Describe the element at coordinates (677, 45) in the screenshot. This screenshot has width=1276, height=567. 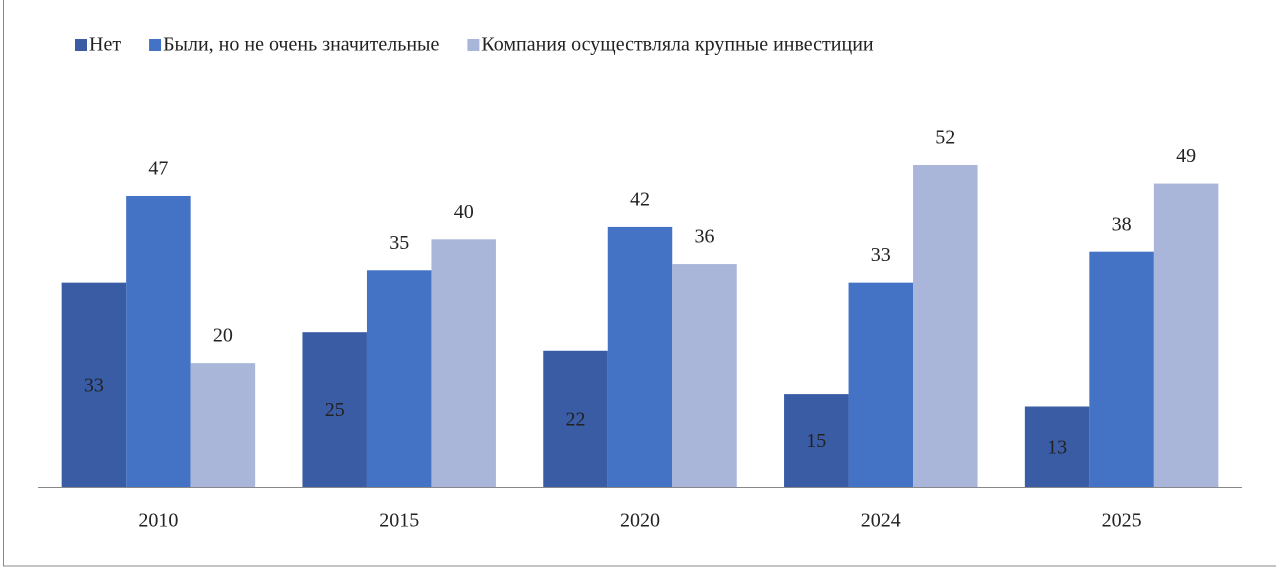
I see `legend-label: Компания осуществляла крупные инвестиции` at that location.